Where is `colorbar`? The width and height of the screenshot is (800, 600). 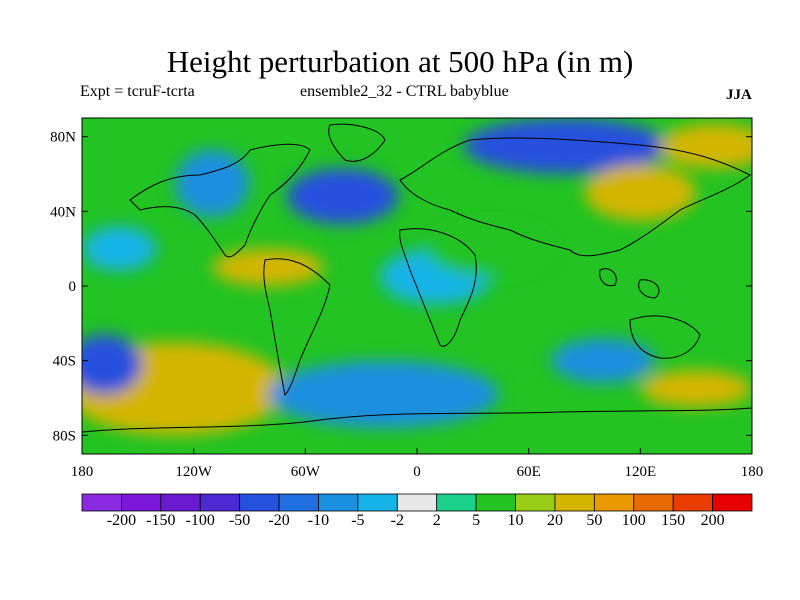 colorbar is located at coordinates (417, 502).